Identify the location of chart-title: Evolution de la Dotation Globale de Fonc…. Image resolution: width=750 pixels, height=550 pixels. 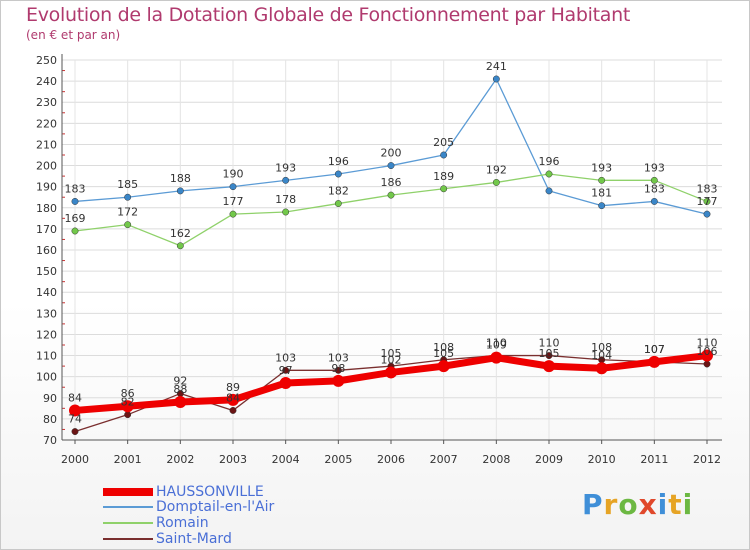
(328, 15).